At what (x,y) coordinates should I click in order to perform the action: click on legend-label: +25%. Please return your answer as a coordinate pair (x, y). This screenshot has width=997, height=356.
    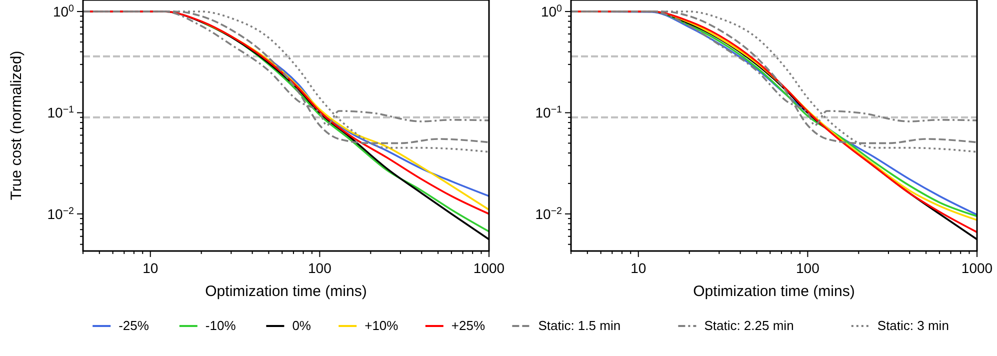
    Looking at the image, I should click on (468, 325).